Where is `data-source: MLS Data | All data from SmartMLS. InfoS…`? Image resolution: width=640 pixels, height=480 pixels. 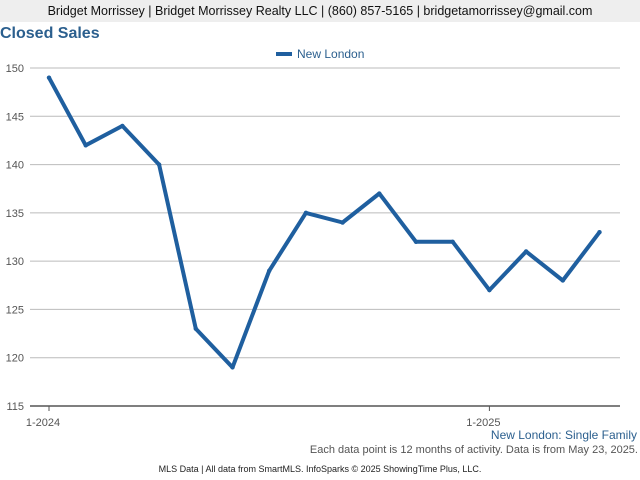
data-source: MLS Data | All data from SmartMLS. InfoS… is located at coordinates (320, 469).